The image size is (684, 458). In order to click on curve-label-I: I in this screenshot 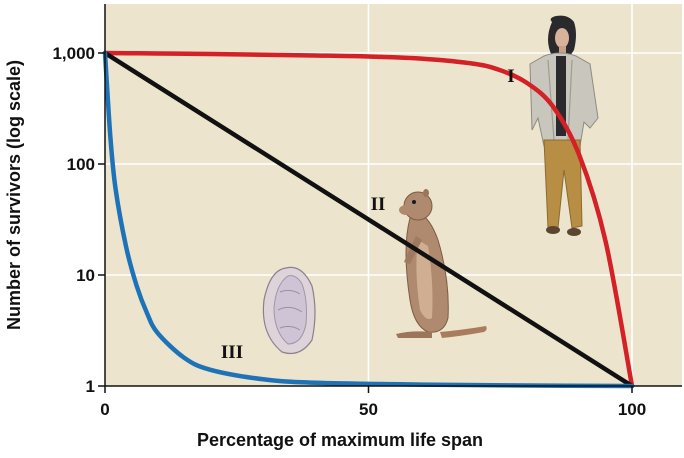, I will do `click(510, 76)`.